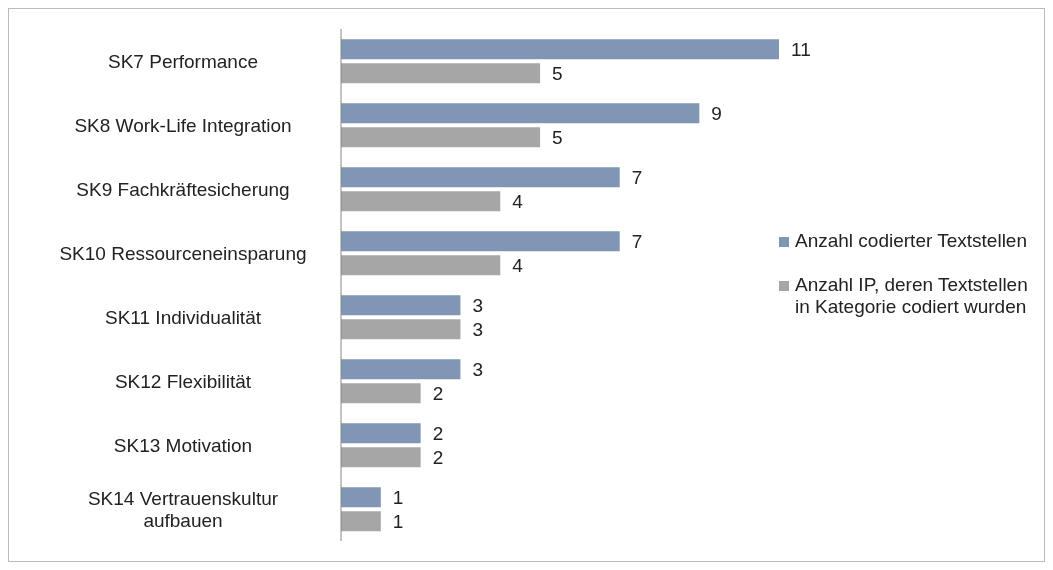 This screenshot has height=570, width=1053. I want to click on data-label: 9, so click(716, 113).